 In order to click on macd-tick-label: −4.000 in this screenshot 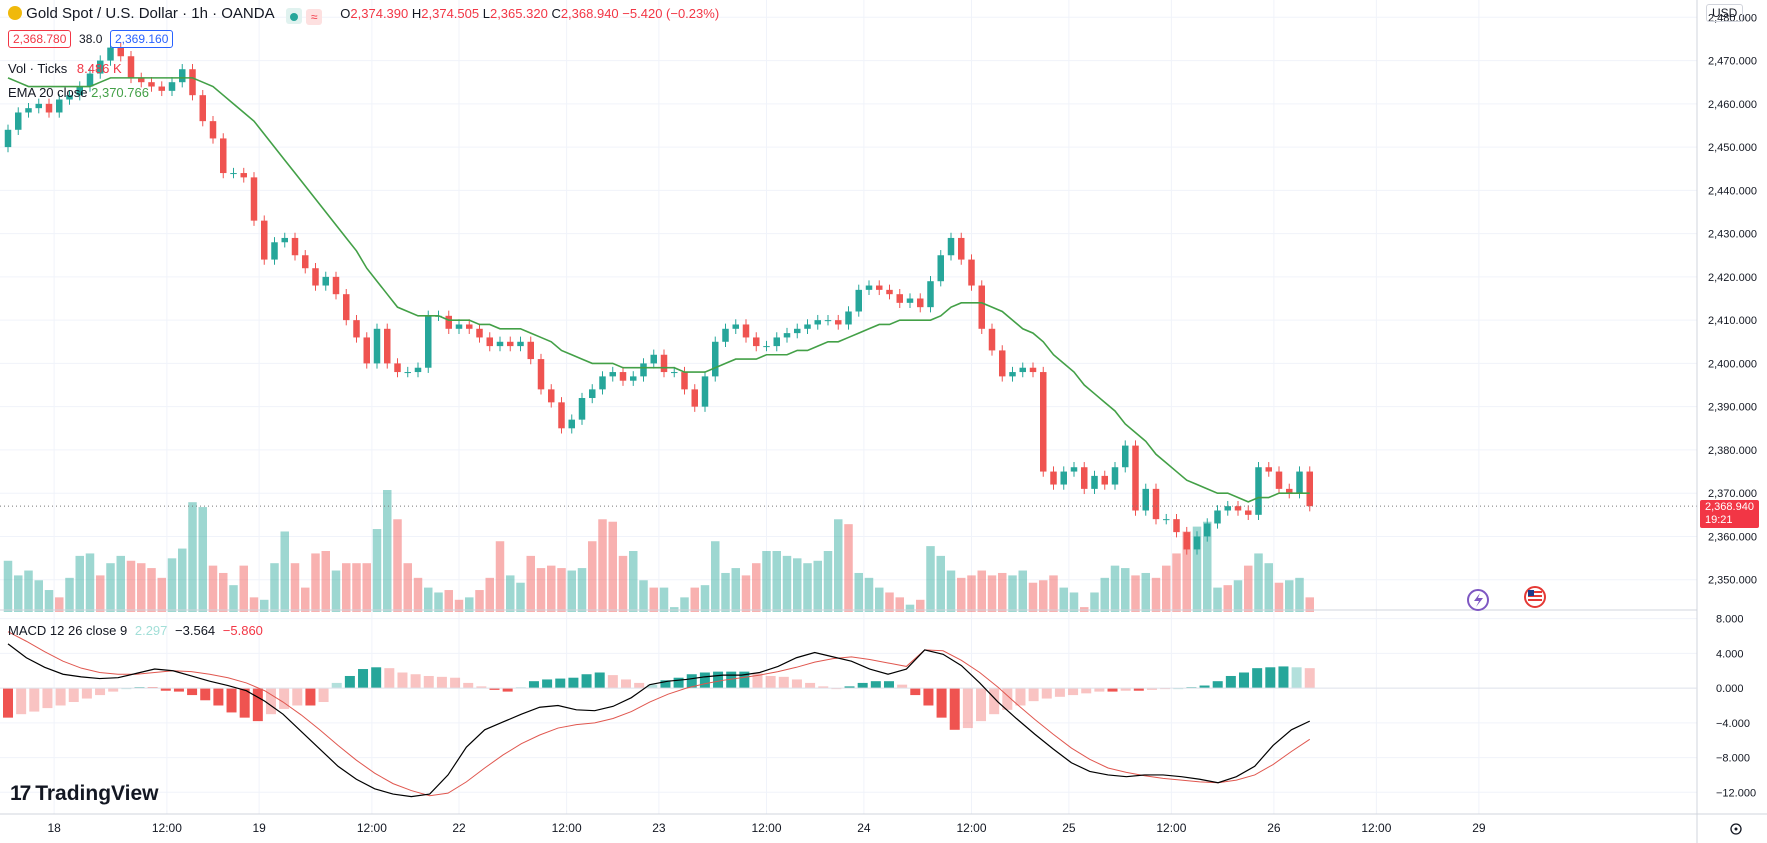, I will do `click(1733, 724)`.